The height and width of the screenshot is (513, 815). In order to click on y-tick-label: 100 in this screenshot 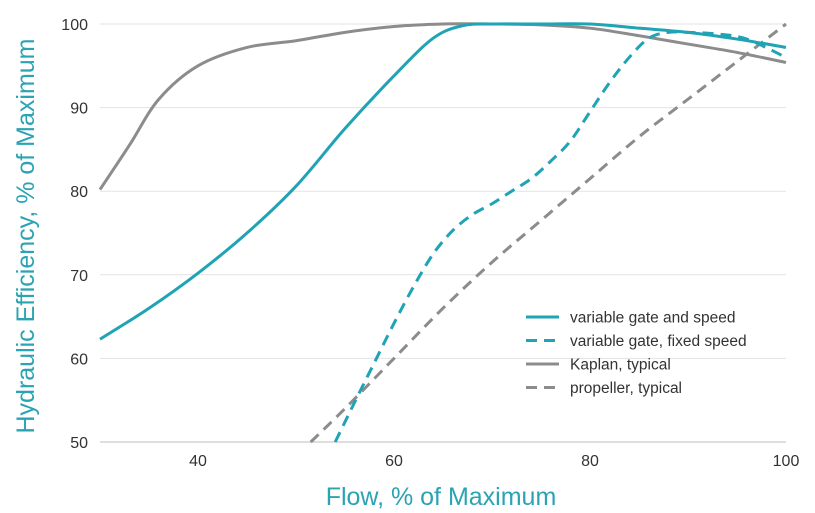, I will do `click(74, 25)`.